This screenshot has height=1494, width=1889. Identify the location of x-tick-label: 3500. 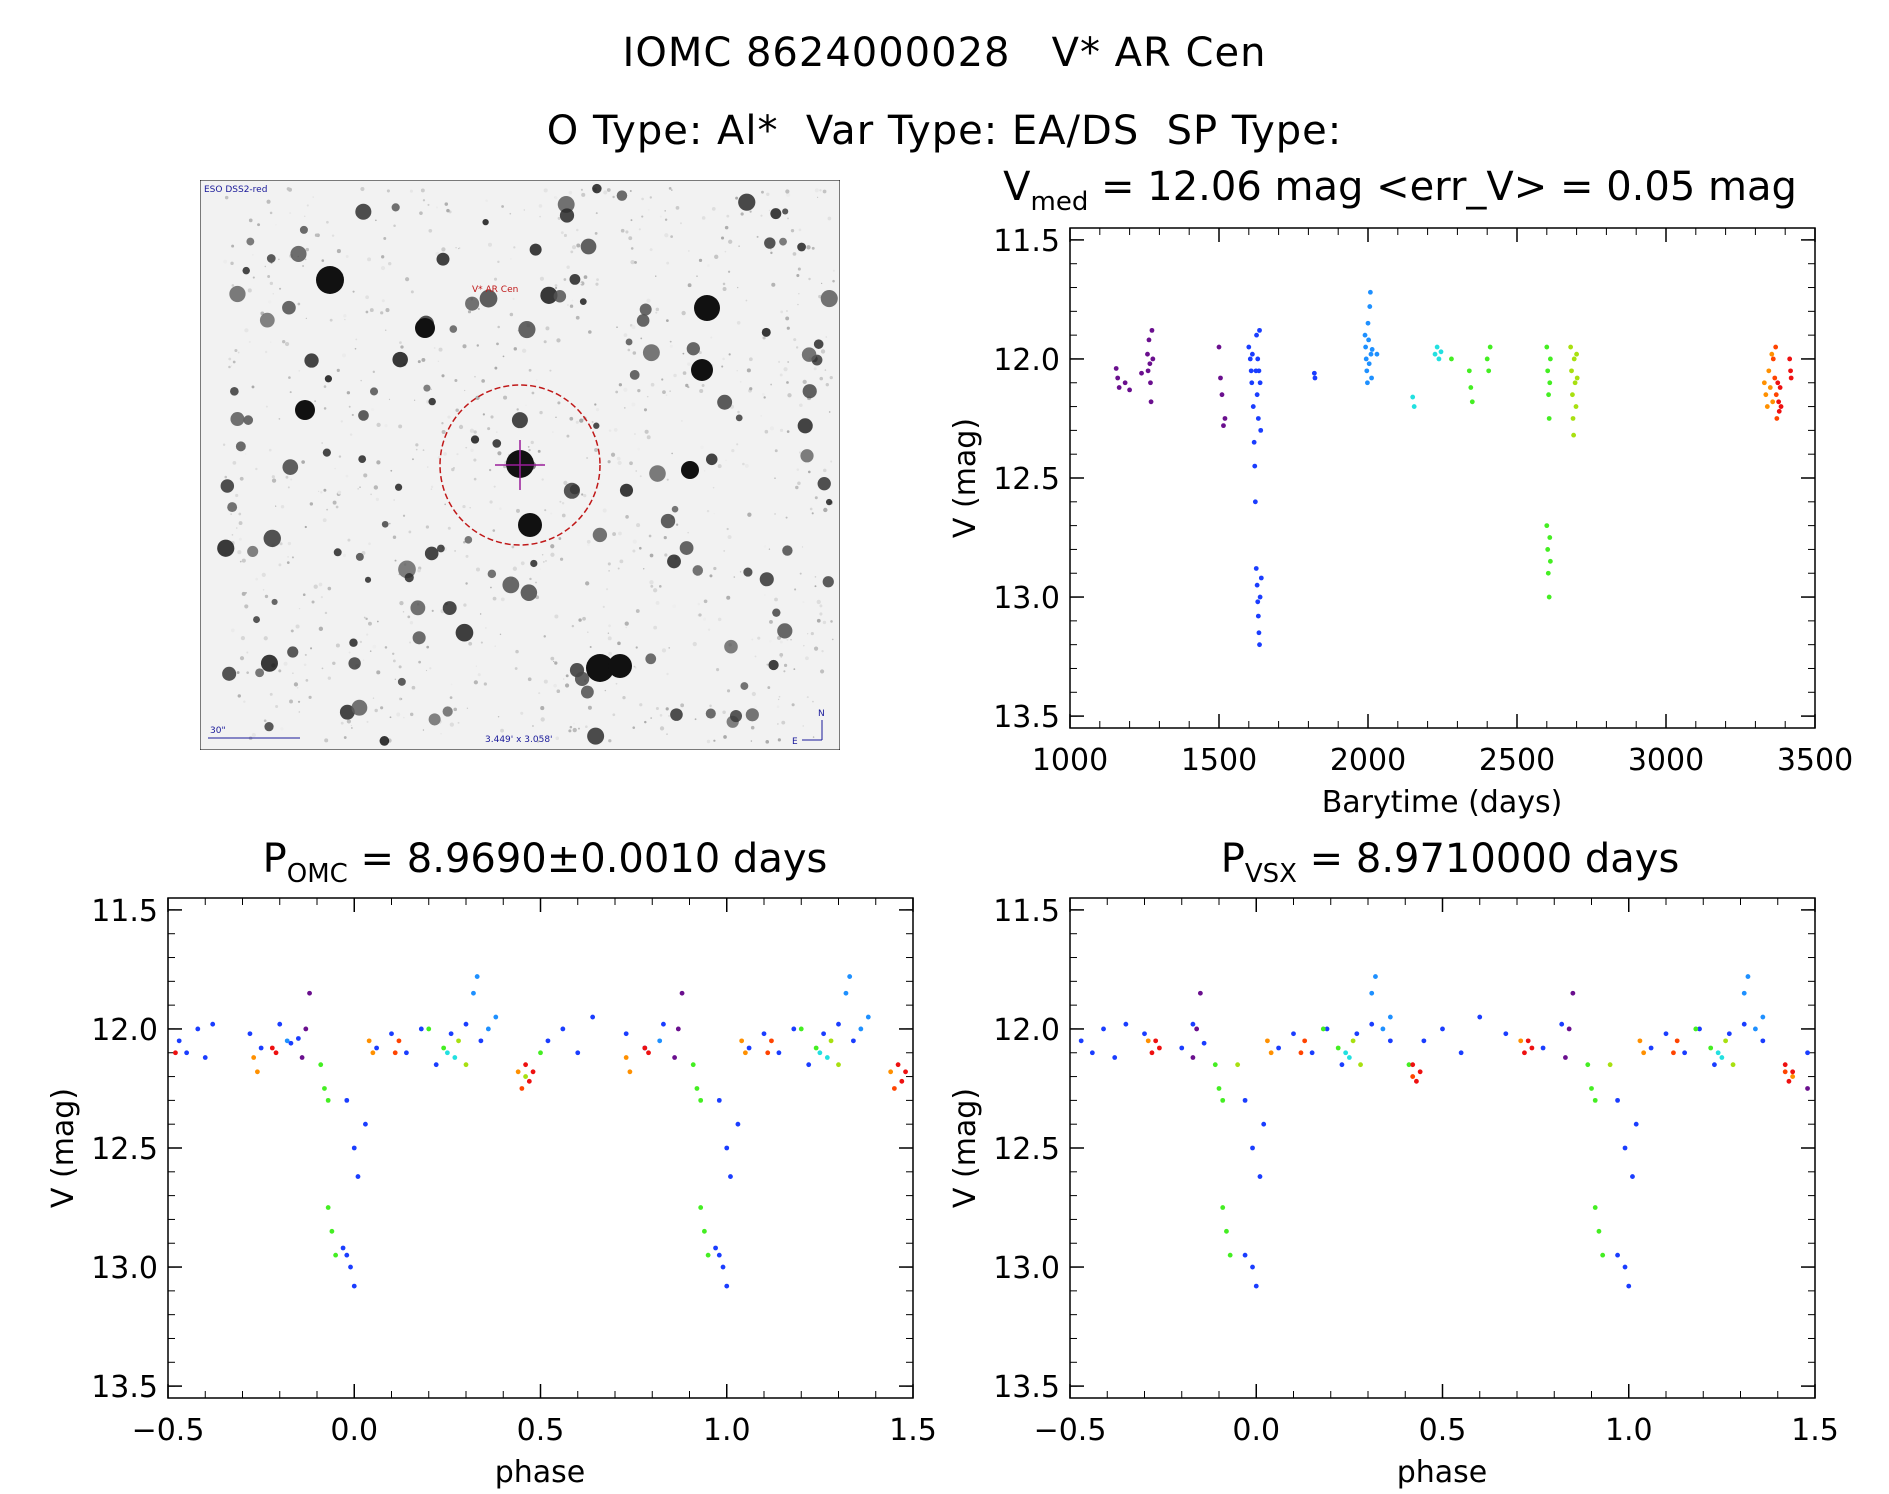
(1815, 760).